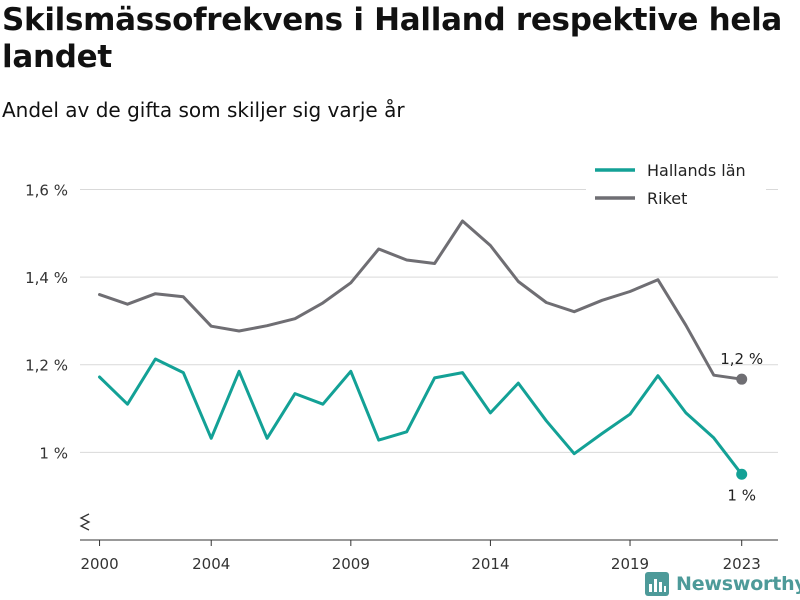 This screenshot has height=600, width=800. What do you see at coordinates (351, 564) in the screenshot?
I see `x-tick-label: 2009` at bounding box center [351, 564].